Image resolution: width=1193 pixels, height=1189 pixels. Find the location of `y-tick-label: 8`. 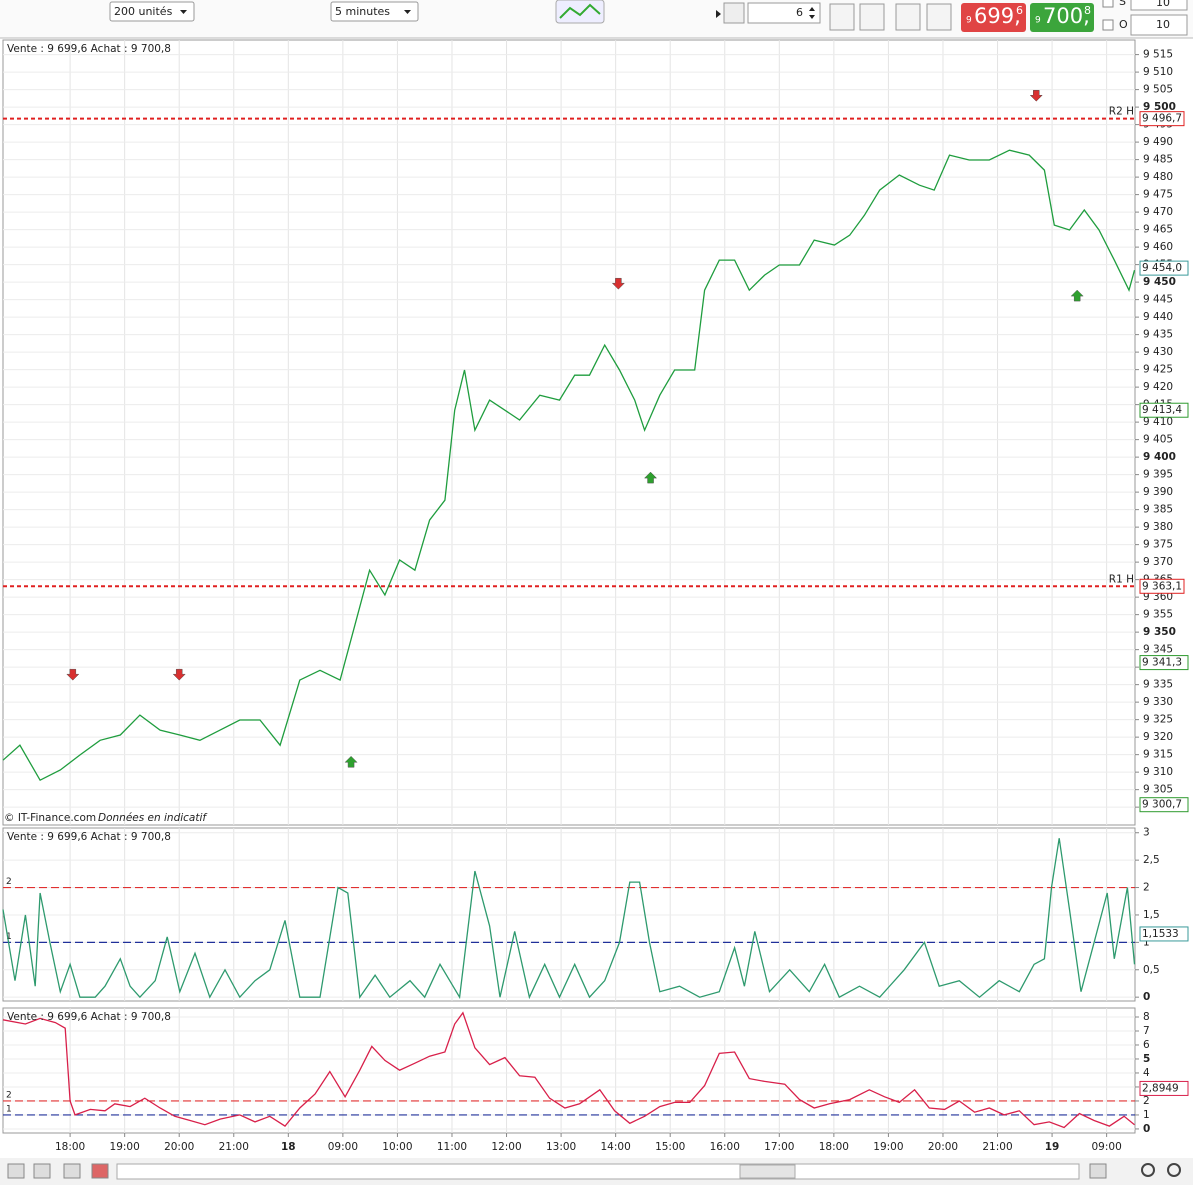

y-tick-label: 8 is located at coordinates (1146, 1017).